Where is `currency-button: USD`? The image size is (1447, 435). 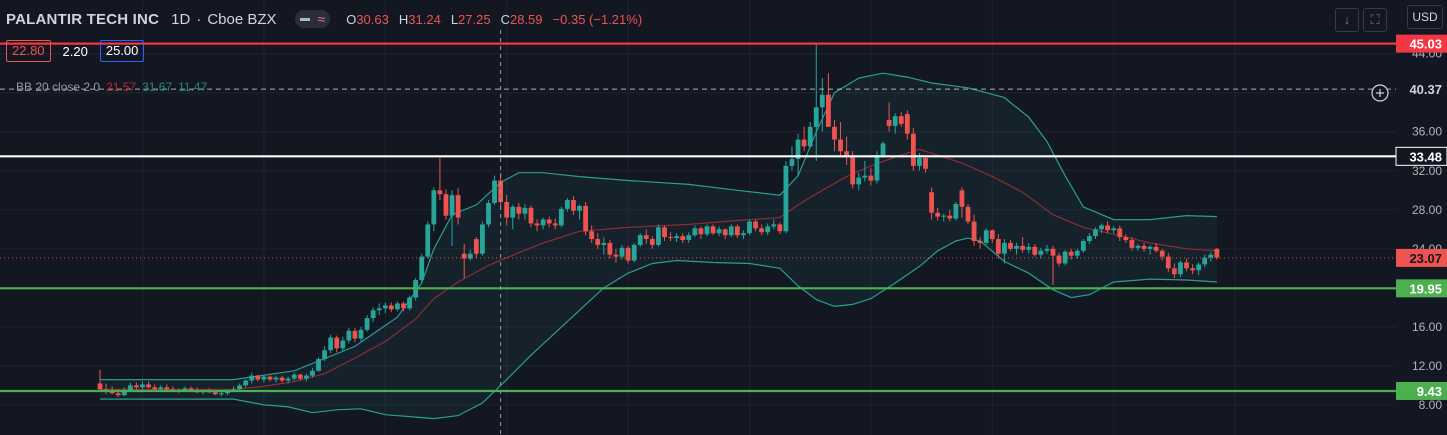 currency-button: USD is located at coordinates (1425, 17).